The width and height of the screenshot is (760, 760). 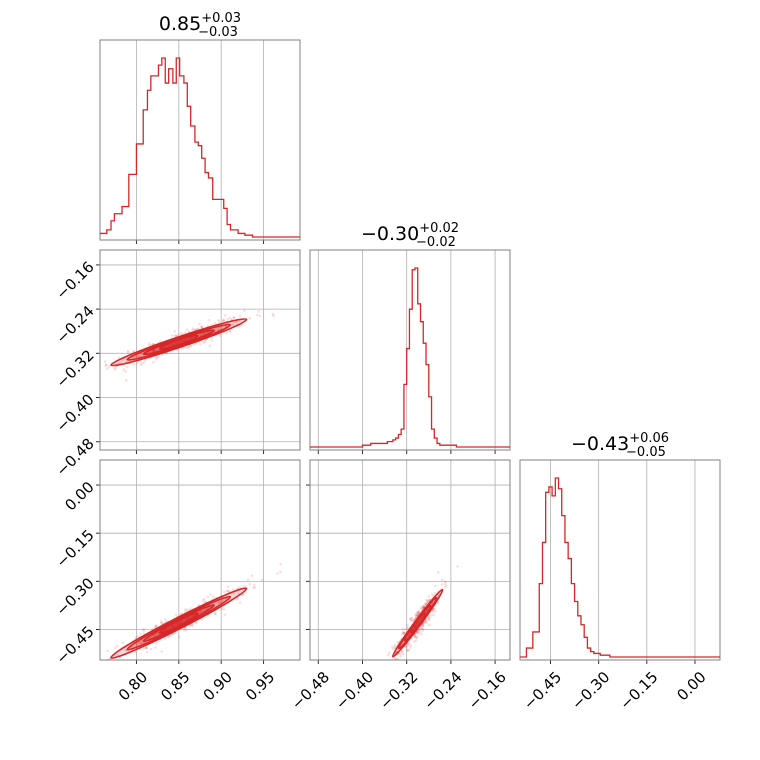 What do you see at coordinates (439, 228) in the screenshot?
I see `upper-error: +0.02` at bounding box center [439, 228].